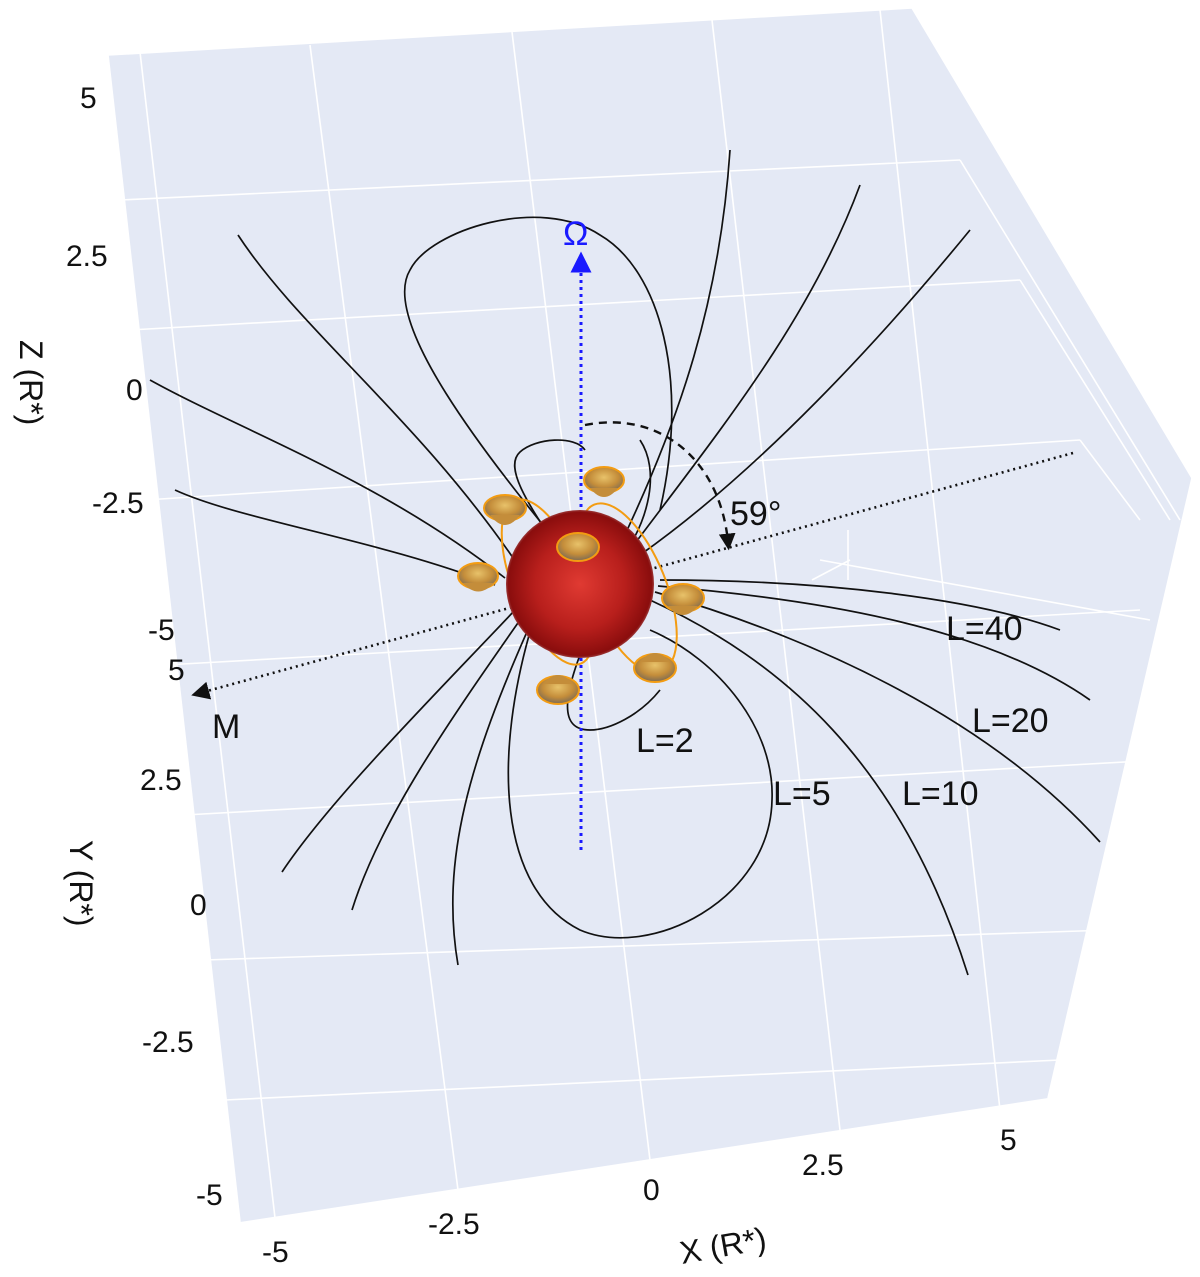 This screenshot has height=1277, width=1200. Describe the element at coordinates (81, 883) in the screenshot. I see `y-axis-title: Y (R*)` at that location.